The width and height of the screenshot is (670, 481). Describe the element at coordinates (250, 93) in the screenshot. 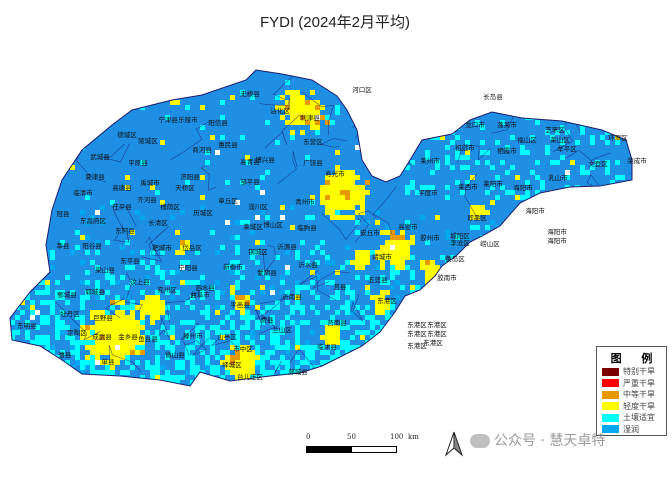

I see `place-label: 无棣县` at that location.